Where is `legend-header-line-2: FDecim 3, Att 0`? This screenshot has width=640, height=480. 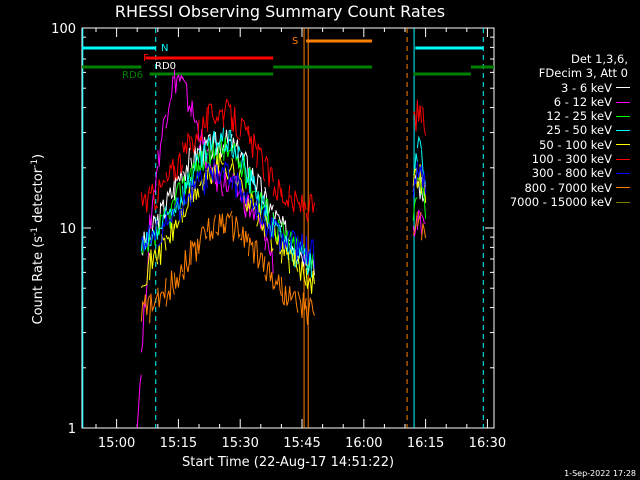
legend-header-line-2: FDecim 3, Att 0 is located at coordinates (583, 73).